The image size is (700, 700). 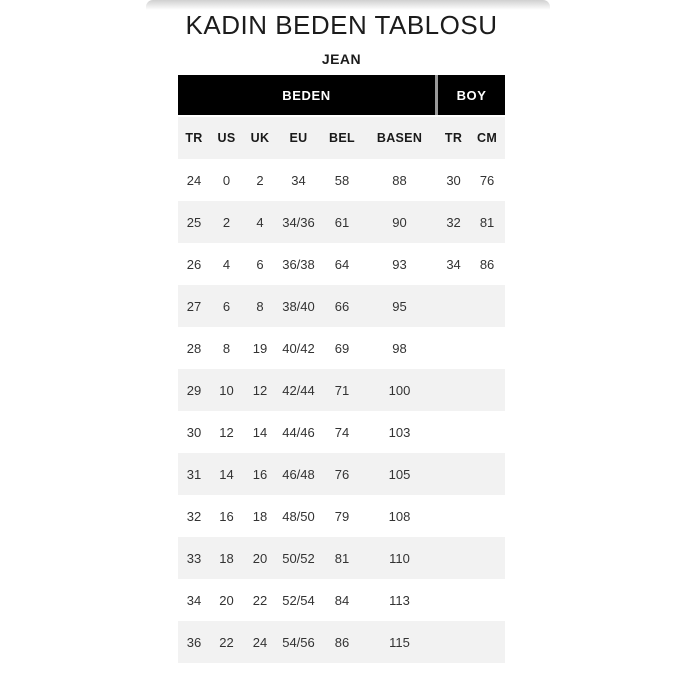 I want to click on cell-tr: 25, so click(x=194, y=222).